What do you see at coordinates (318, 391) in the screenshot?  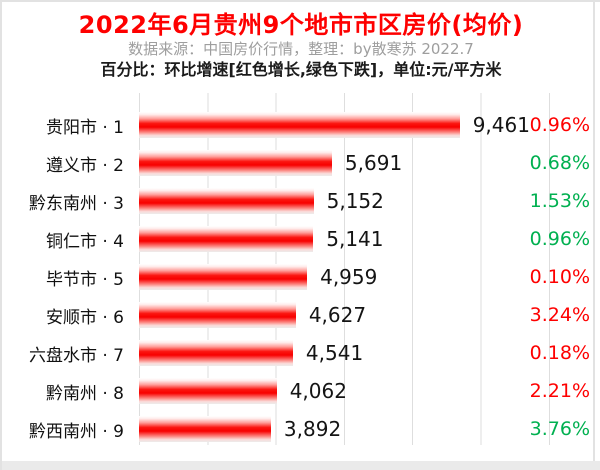 I see `price-value: 4,062` at bounding box center [318, 391].